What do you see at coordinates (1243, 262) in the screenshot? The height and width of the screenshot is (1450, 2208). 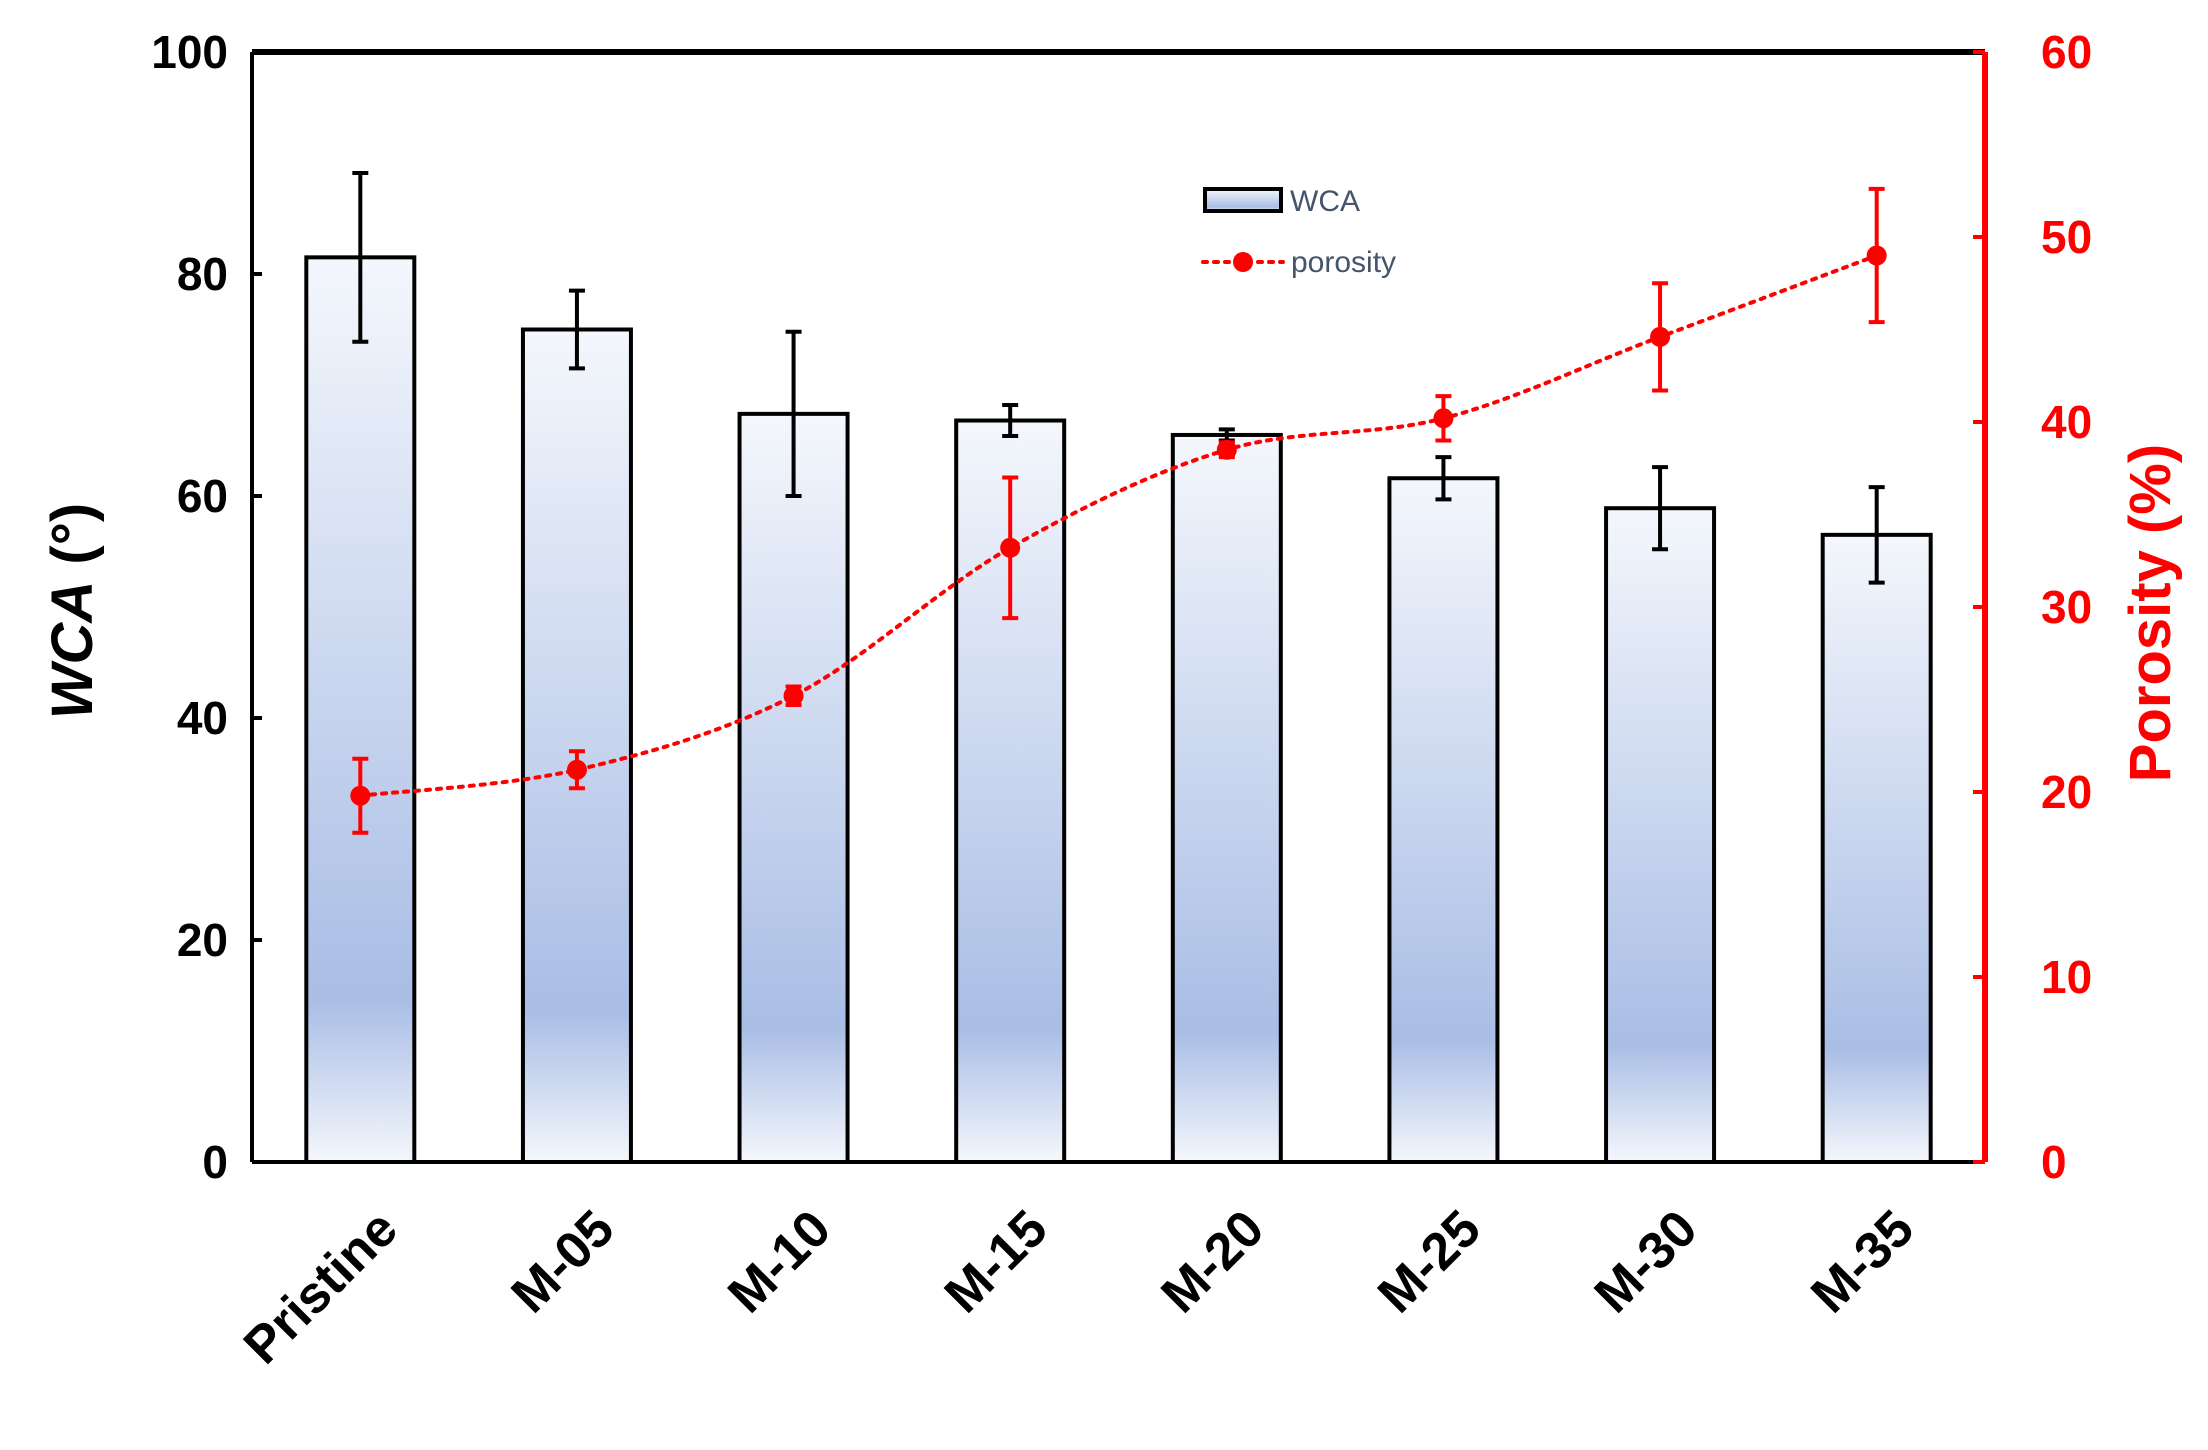 I see `legend-porosity-marker` at bounding box center [1243, 262].